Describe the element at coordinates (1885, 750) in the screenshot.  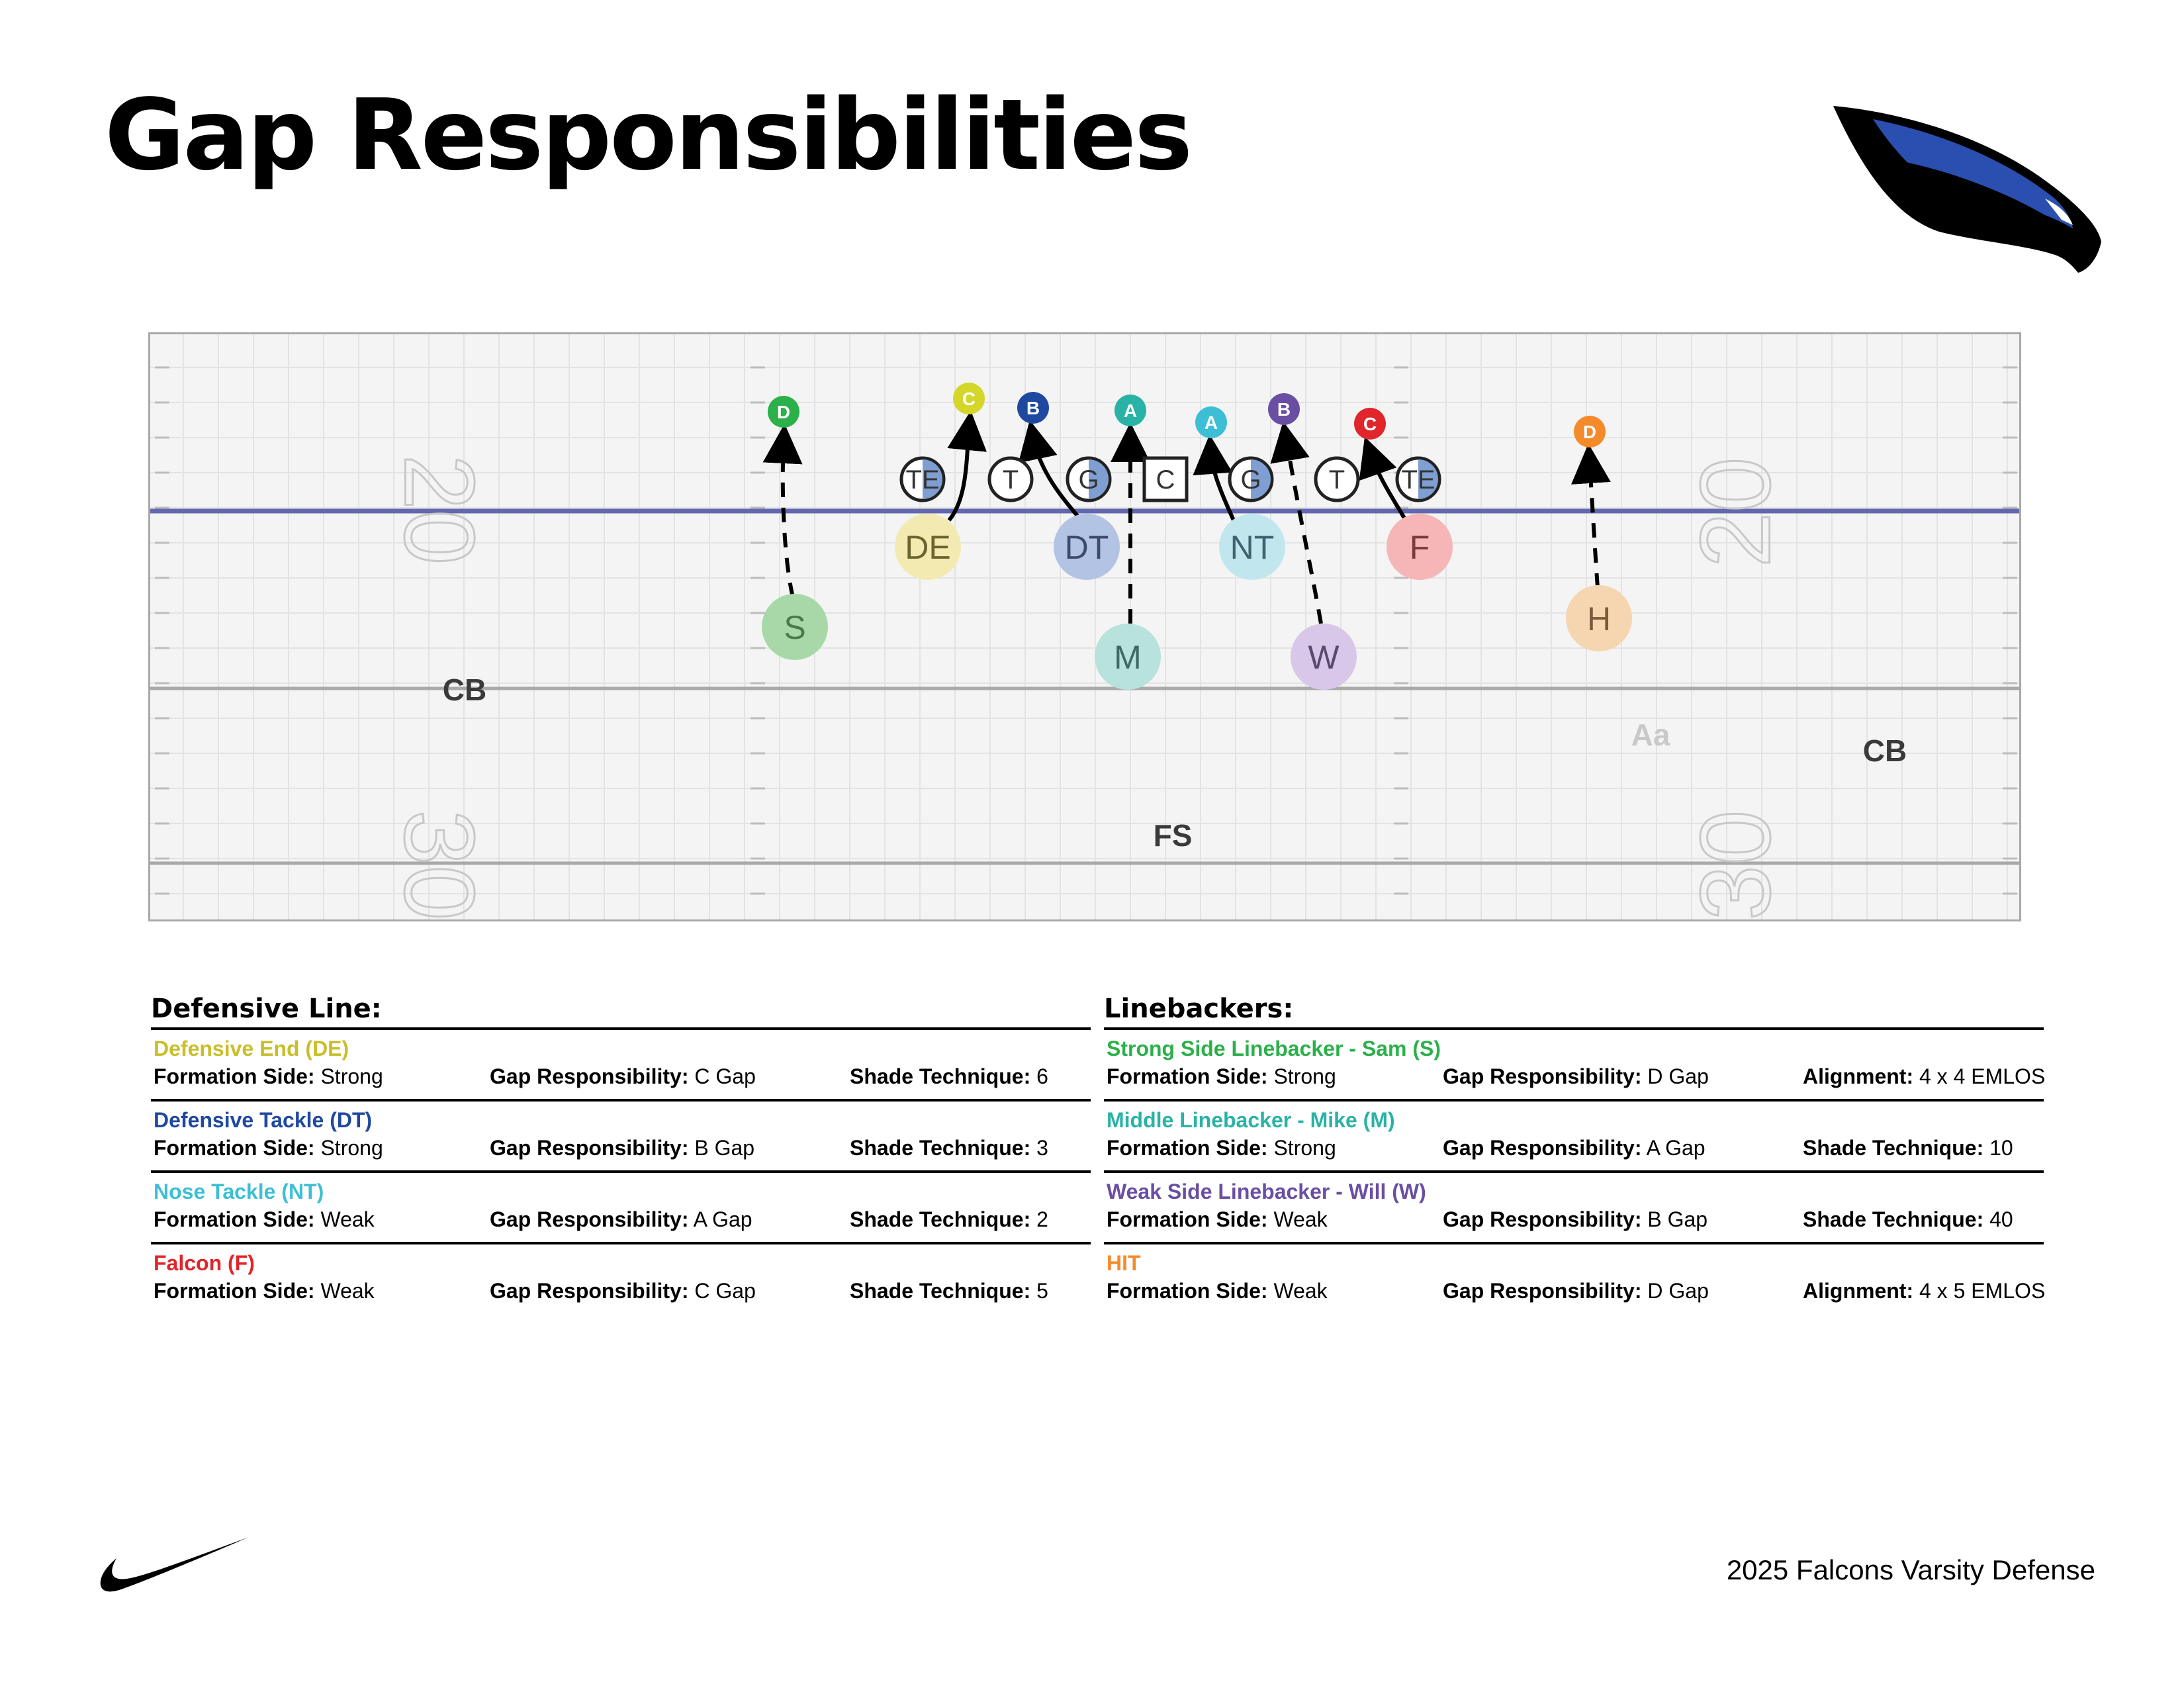
I see `secondary-label-cb-right: CB` at that location.